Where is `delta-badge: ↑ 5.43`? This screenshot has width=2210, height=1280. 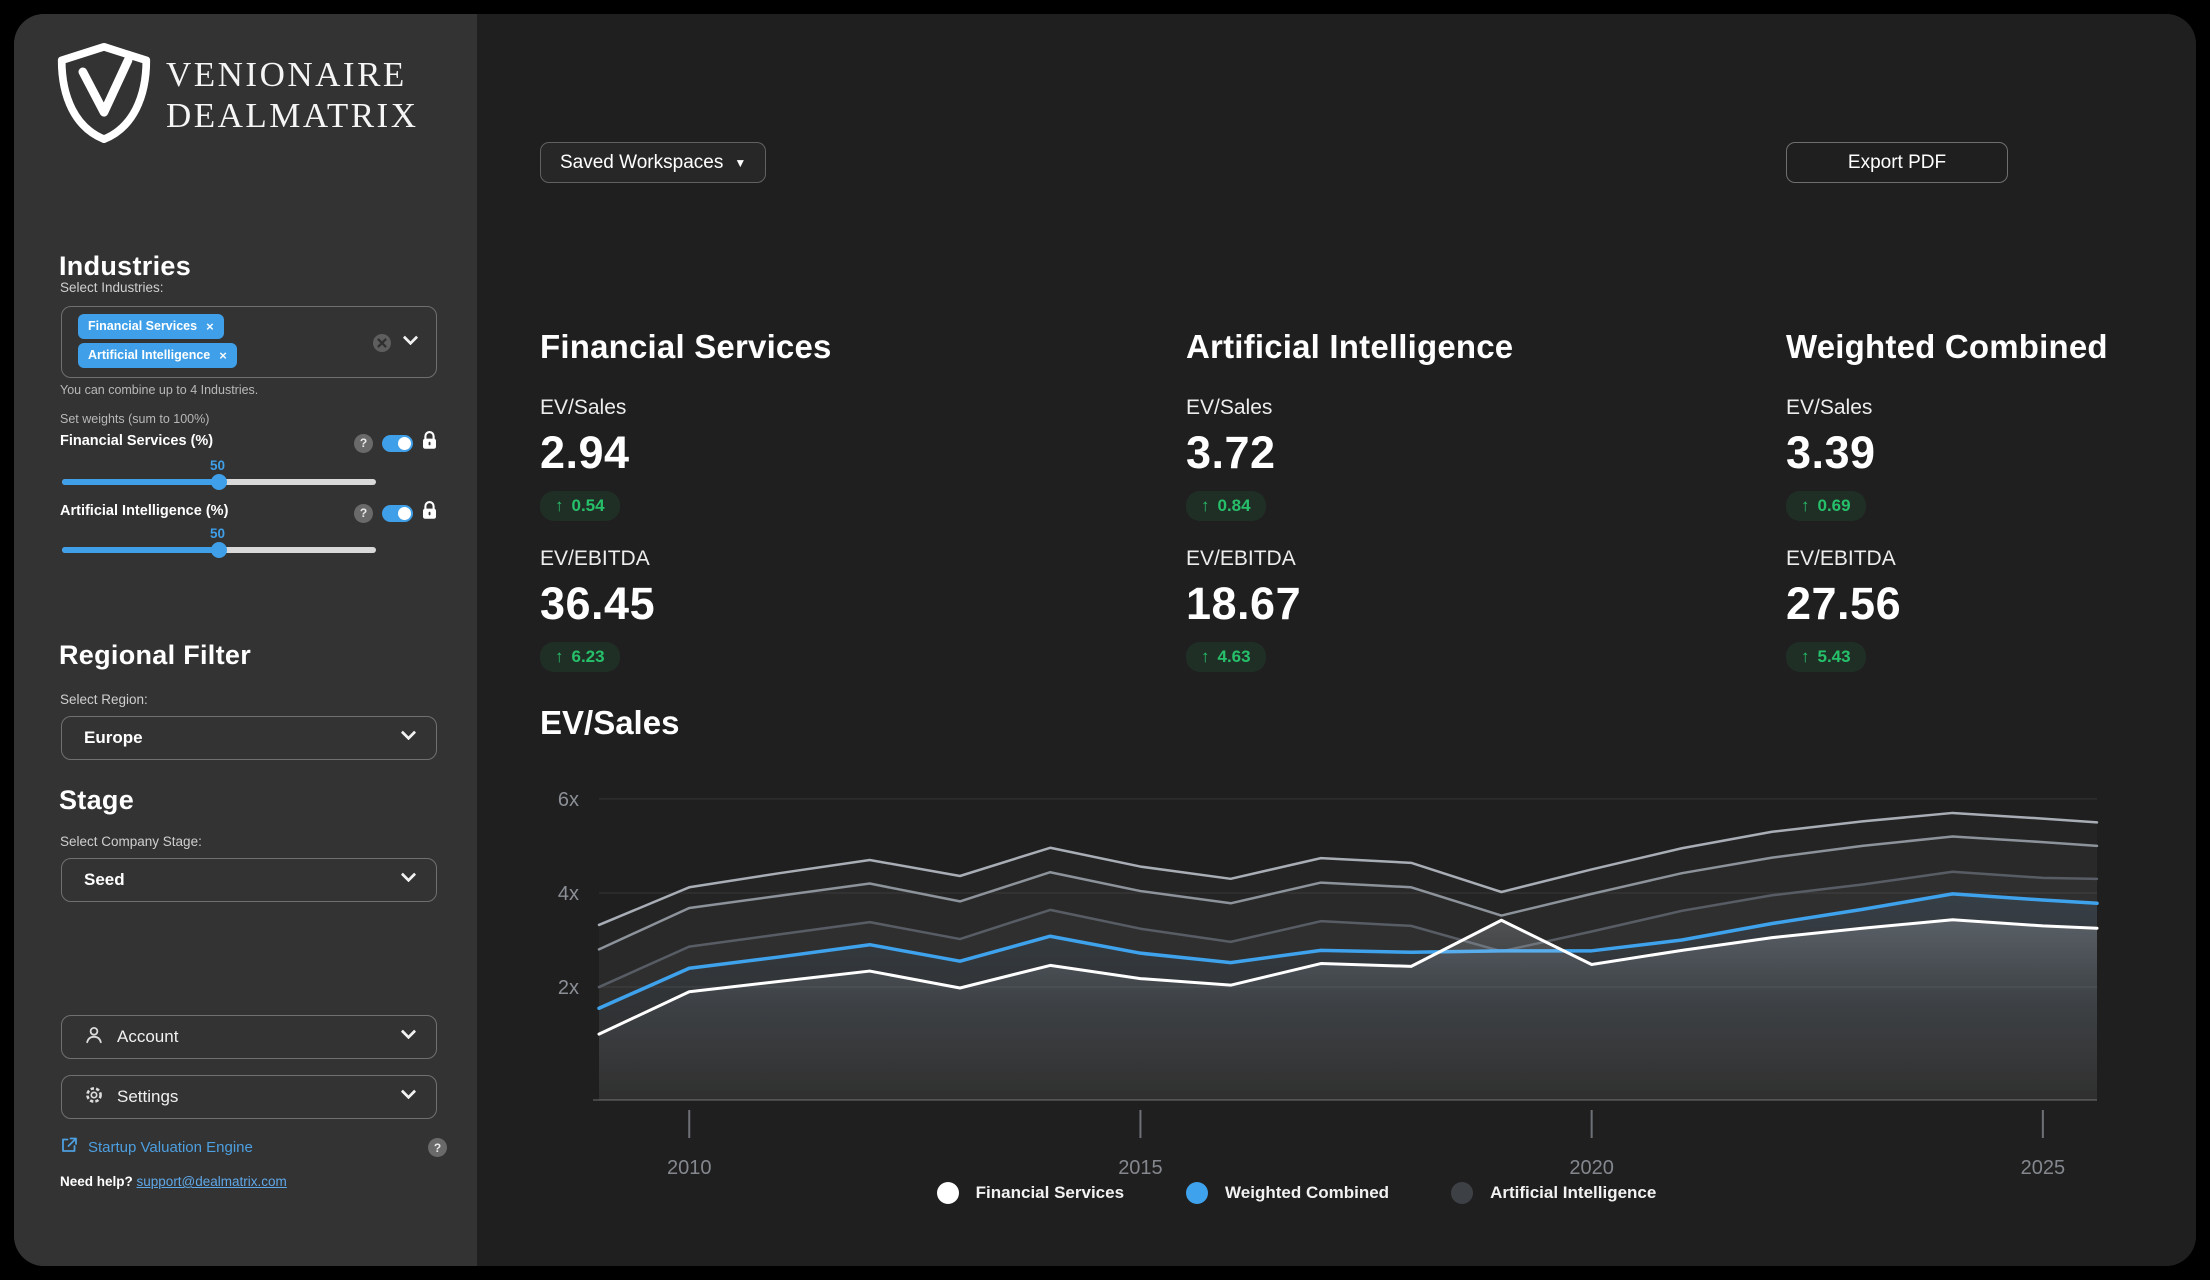 delta-badge: ↑ 5.43 is located at coordinates (1826, 657).